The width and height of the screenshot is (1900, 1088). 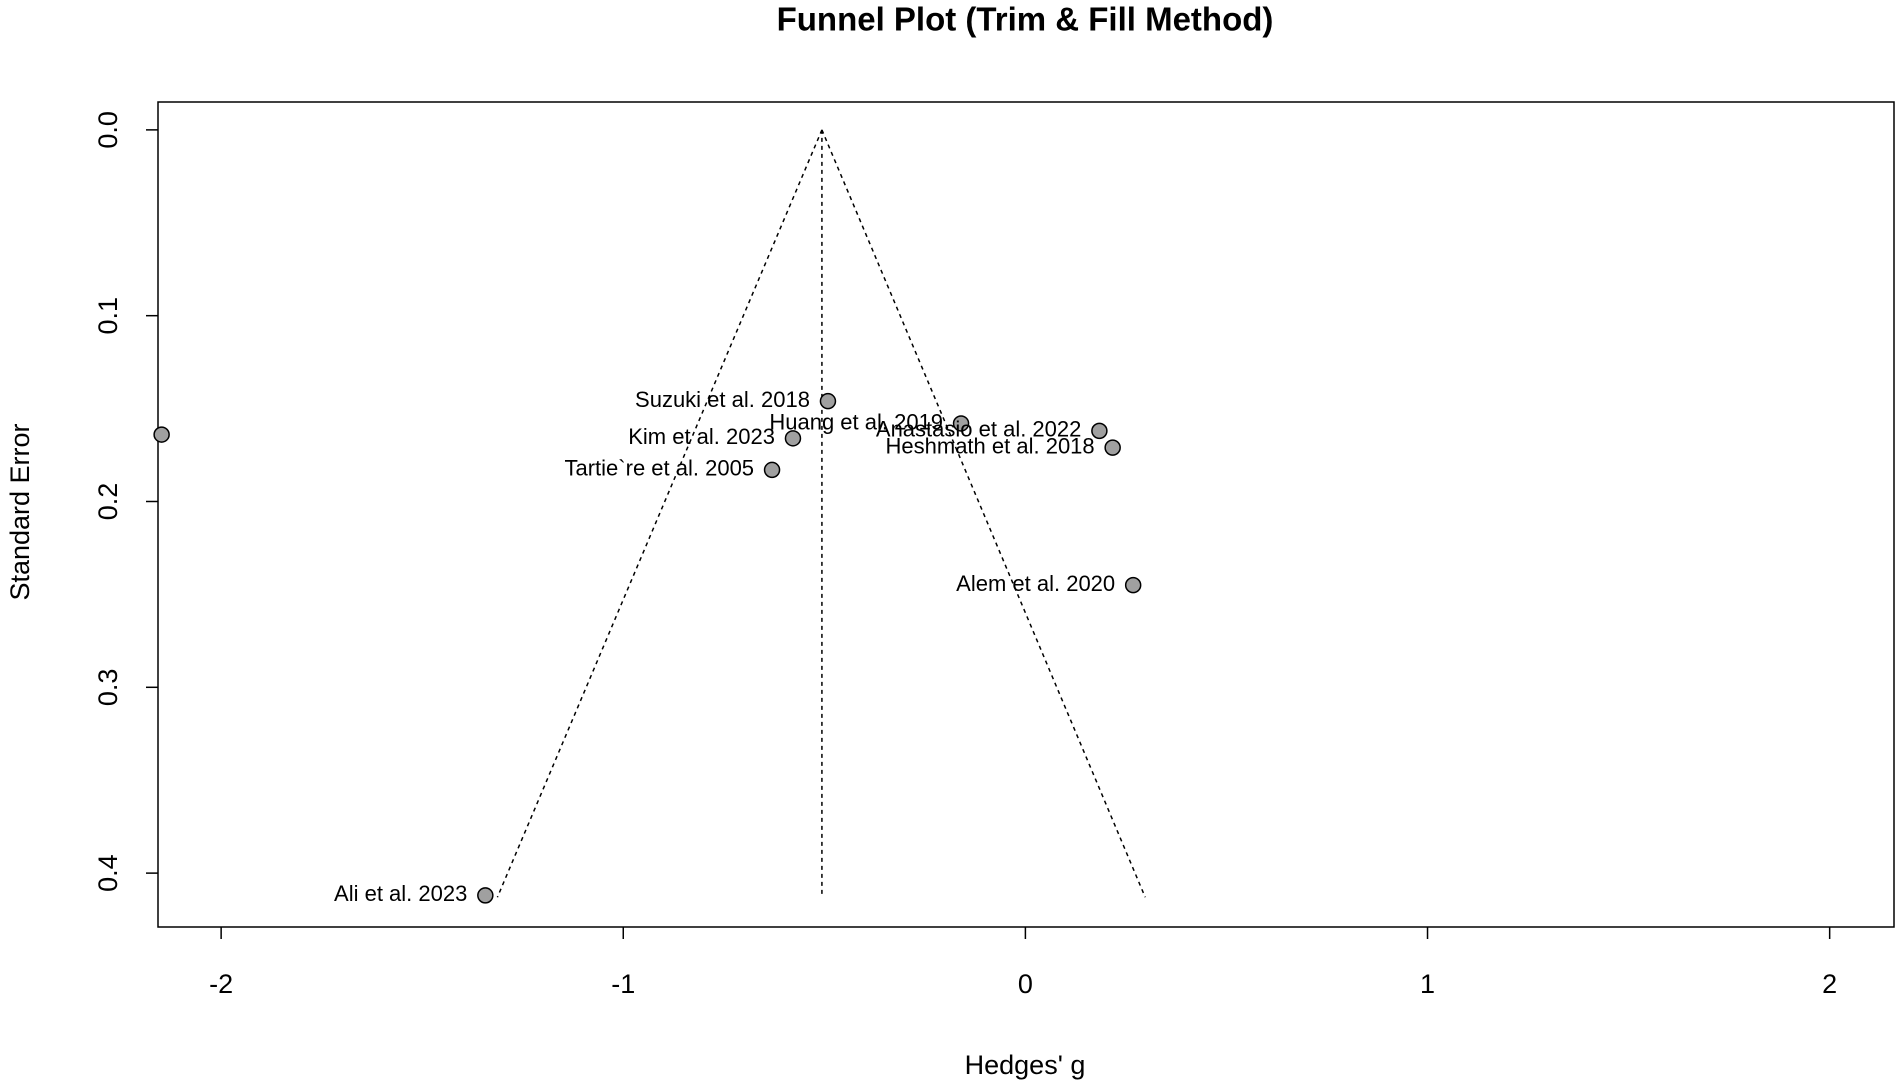 I want to click on x-tick-label: -1, so click(x=623, y=984).